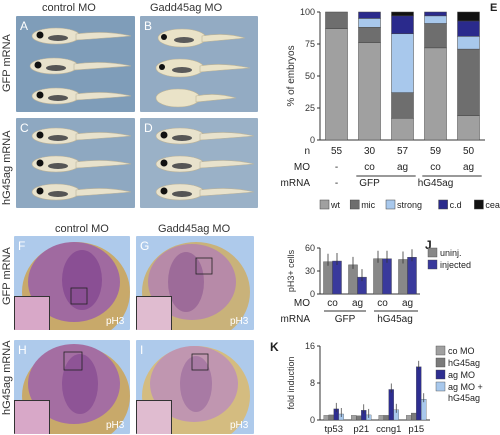  I want to click on panel-G-image: G pH3, so click(195, 283).